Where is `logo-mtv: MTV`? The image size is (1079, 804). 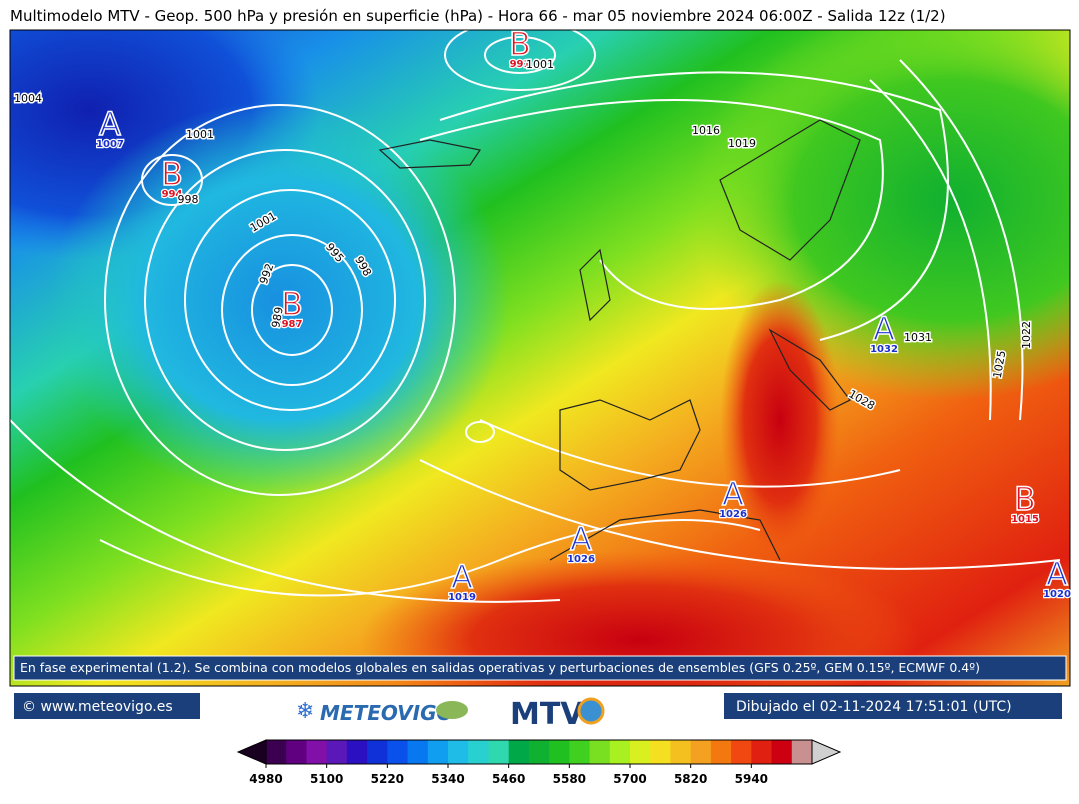 logo-mtv: MTV is located at coordinates (547, 714).